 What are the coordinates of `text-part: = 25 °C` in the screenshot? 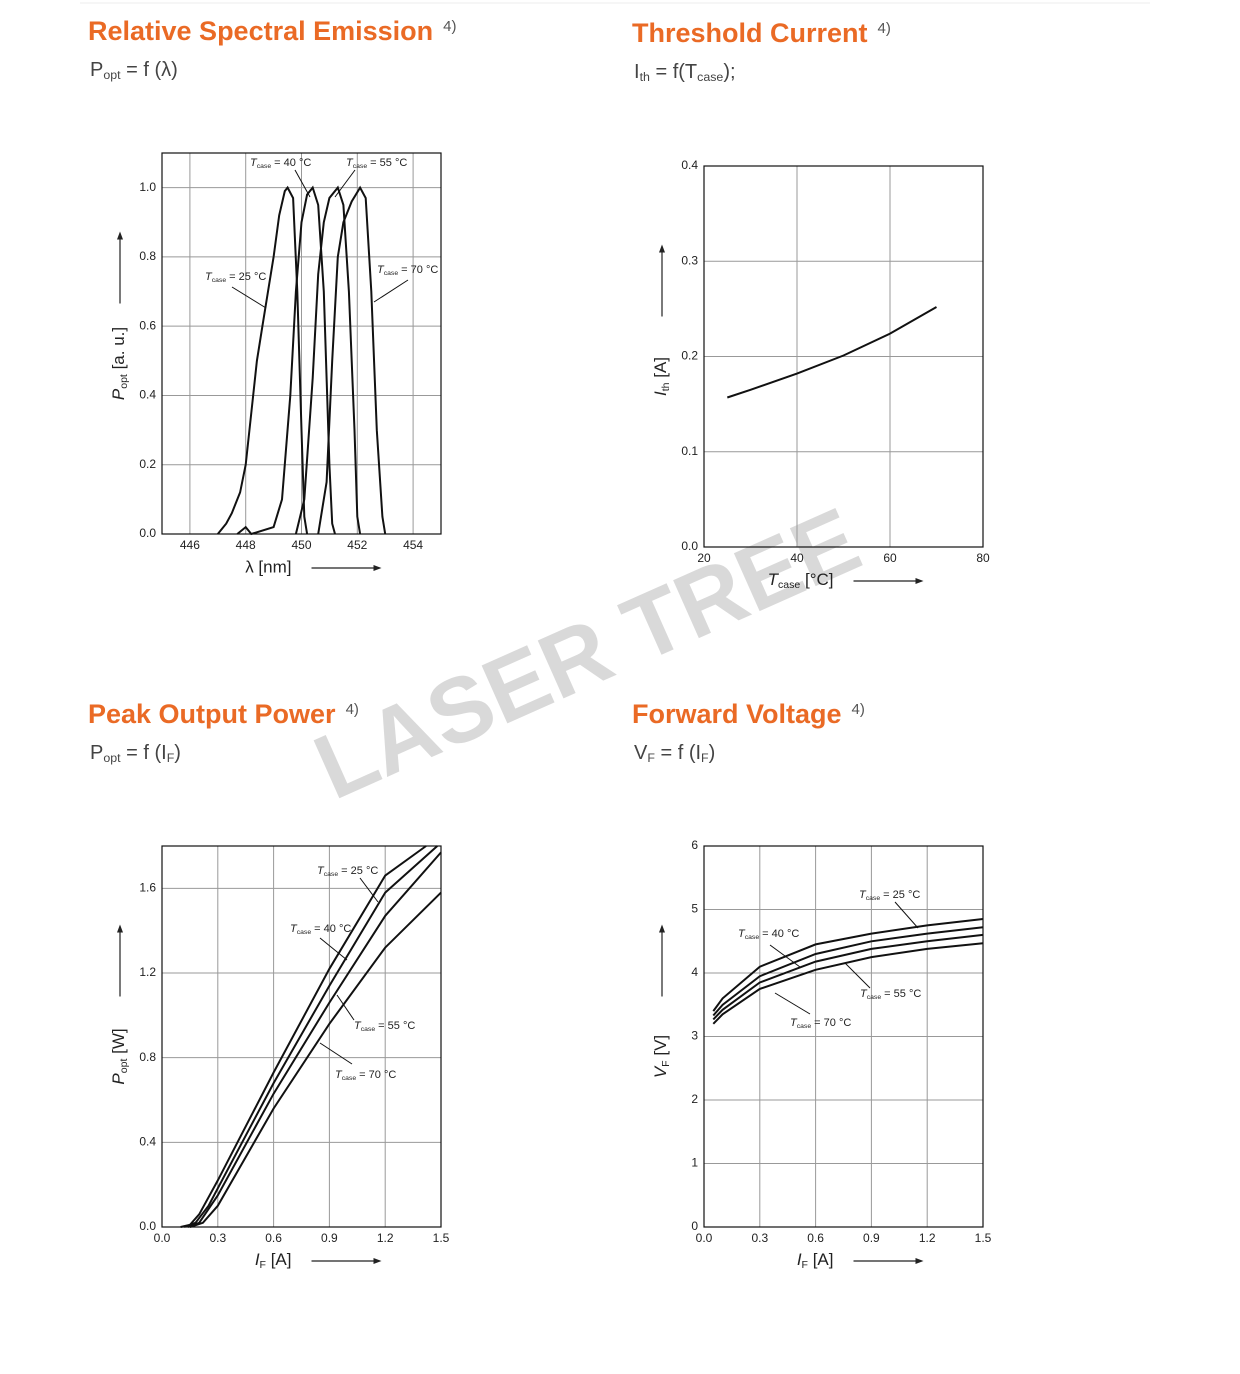 It's located at (900, 895).